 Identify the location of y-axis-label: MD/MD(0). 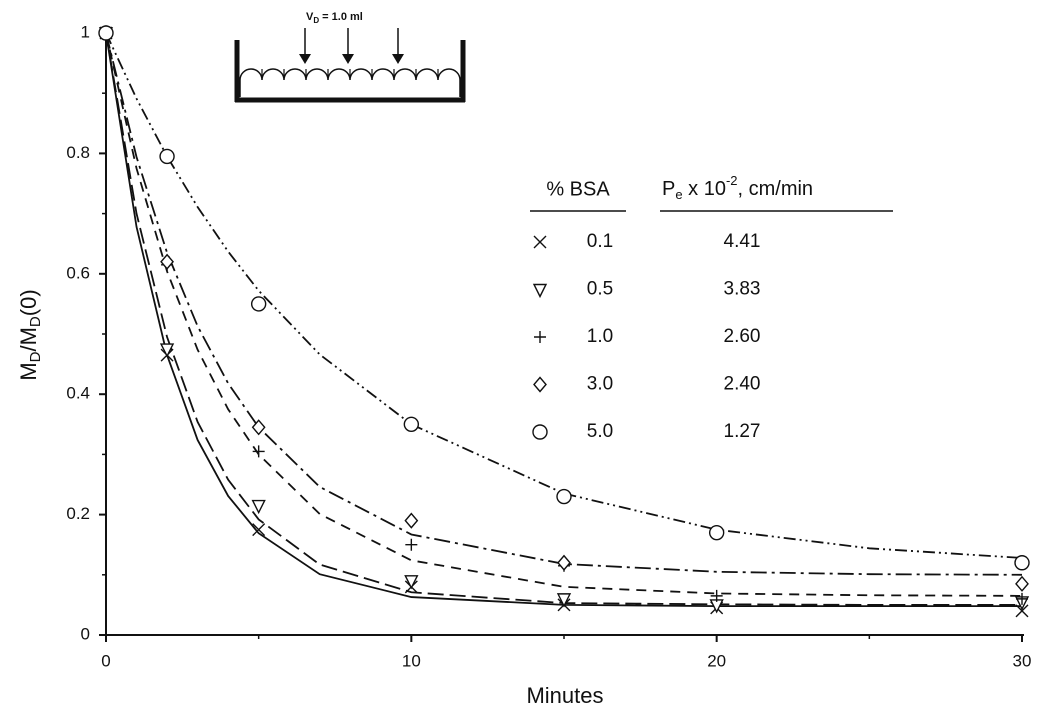
(30, 334).